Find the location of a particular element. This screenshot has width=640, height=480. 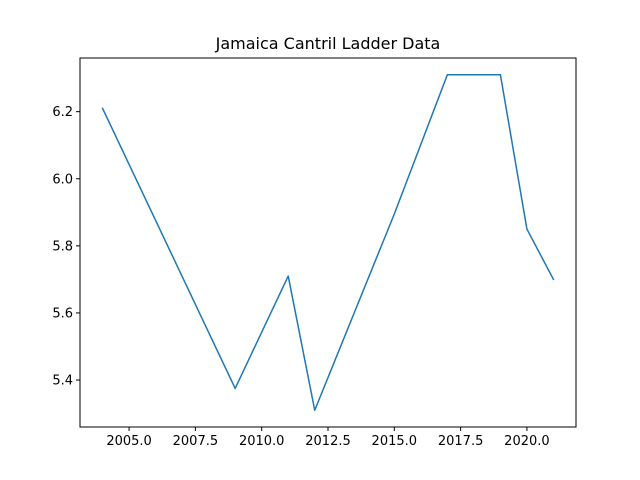

x-tick-label: 2010.0 is located at coordinates (262, 441).